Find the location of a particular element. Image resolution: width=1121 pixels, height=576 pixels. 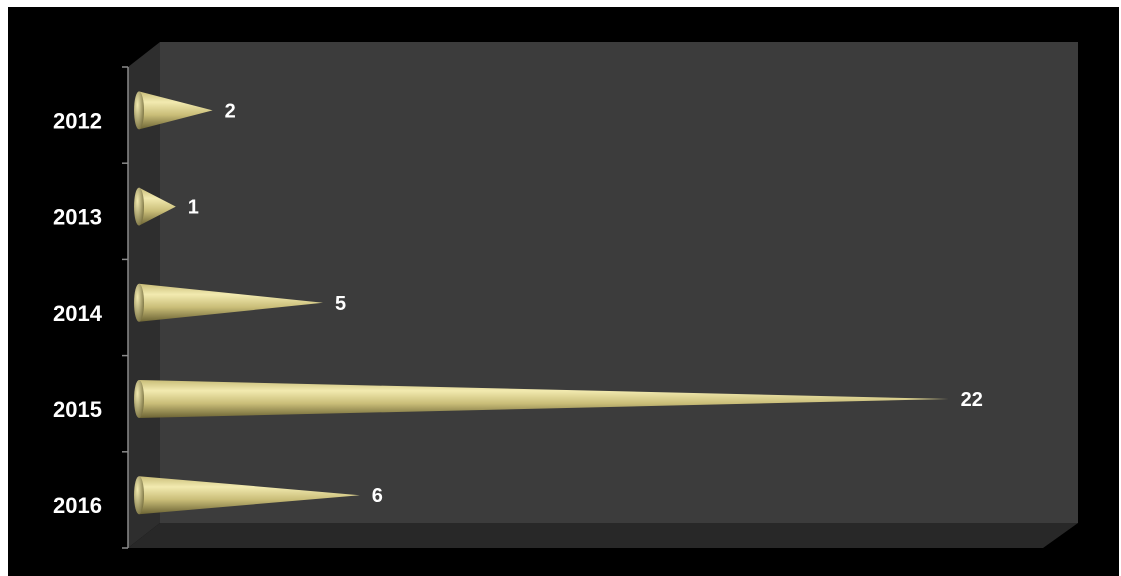

category-label-2014: 2014 is located at coordinates (78, 313).